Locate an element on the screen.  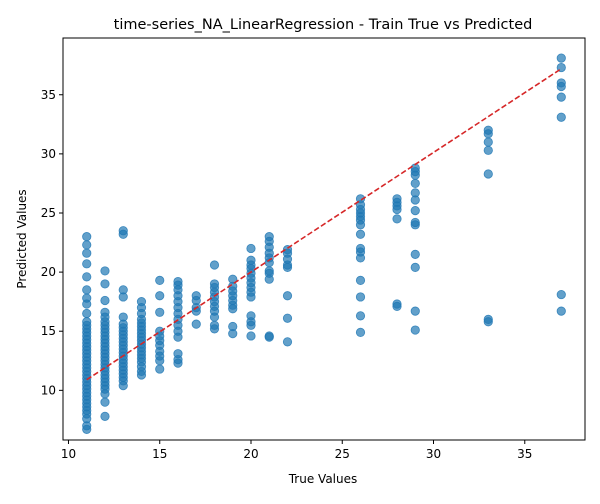
x-tick-label: 10 is located at coordinates (68, 454).